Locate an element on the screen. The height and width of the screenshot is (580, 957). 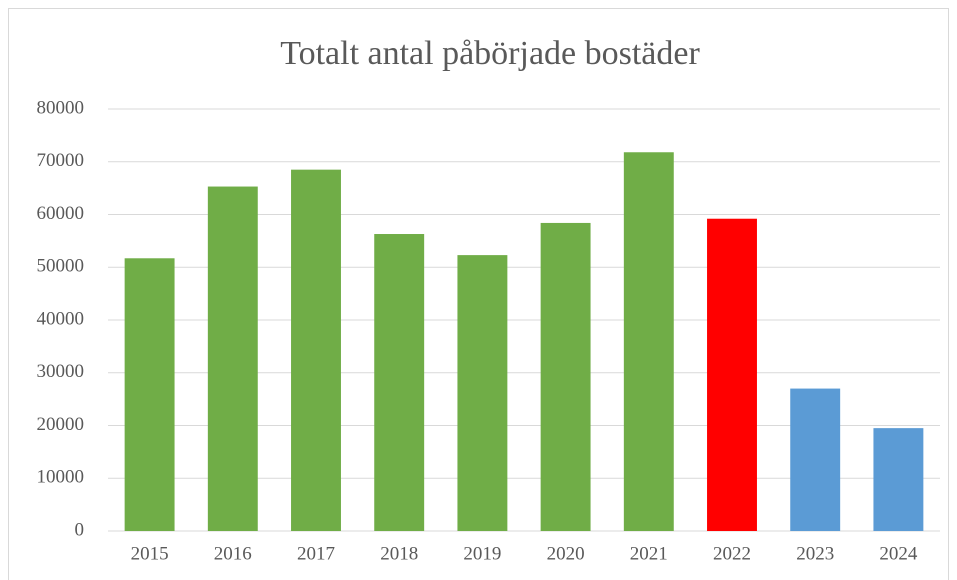
x-tick-label: 2019 is located at coordinates (482, 553).